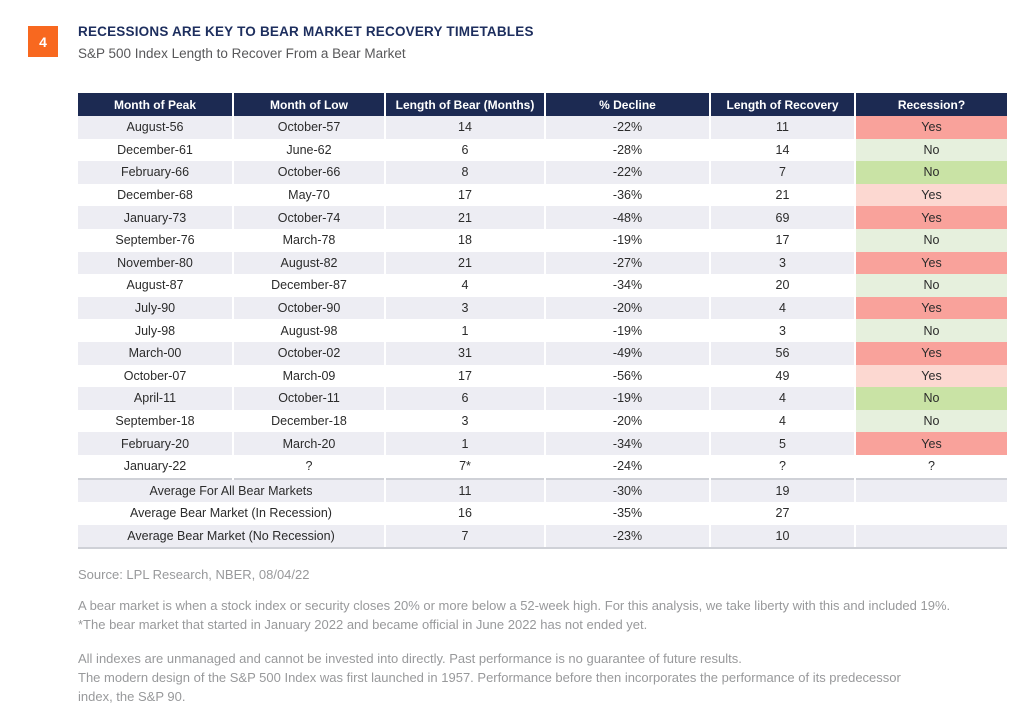 This screenshot has width=1036, height=721. What do you see at coordinates (628, 217) in the screenshot?
I see `table-cell: -48%` at bounding box center [628, 217].